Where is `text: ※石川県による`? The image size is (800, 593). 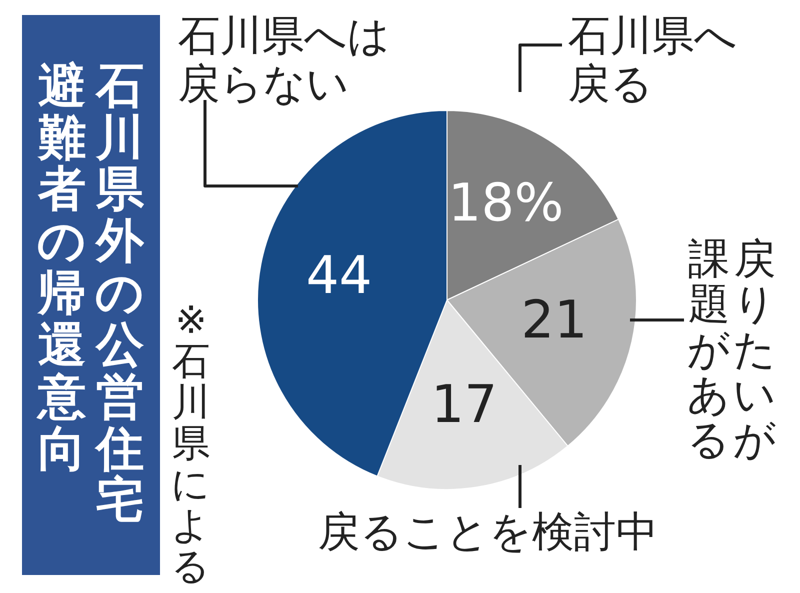 text: ※石川県による is located at coordinates (190, 444).